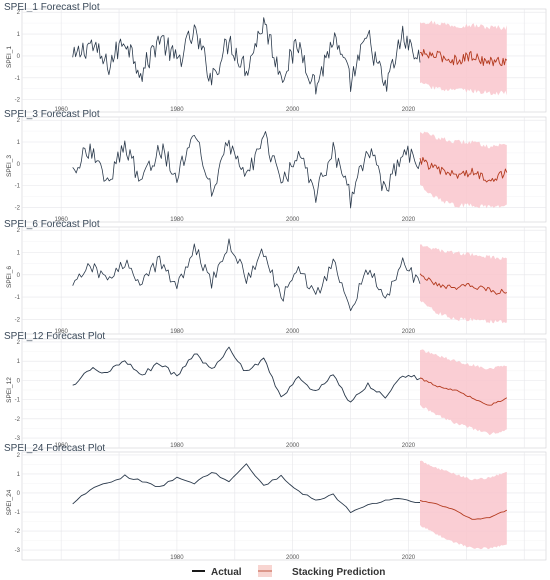 This screenshot has height=580, width=550. I want to click on panel-title: SPEI_24 Forecast Plot, so click(54, 448).